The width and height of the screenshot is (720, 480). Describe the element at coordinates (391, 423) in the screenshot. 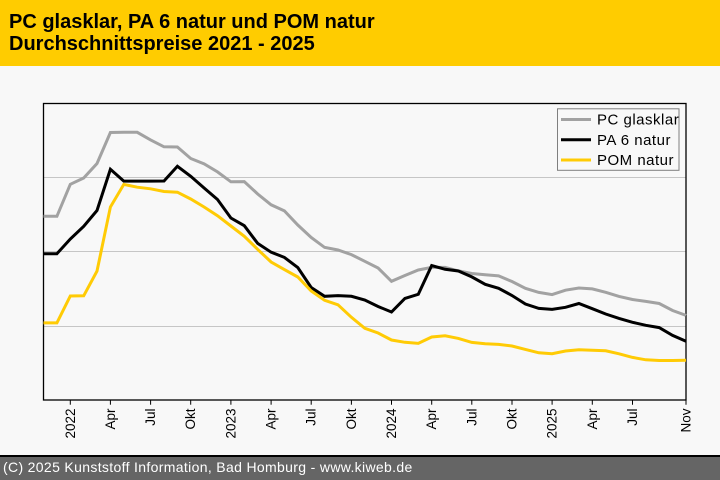

I see `svg-text: 2024` at that location.